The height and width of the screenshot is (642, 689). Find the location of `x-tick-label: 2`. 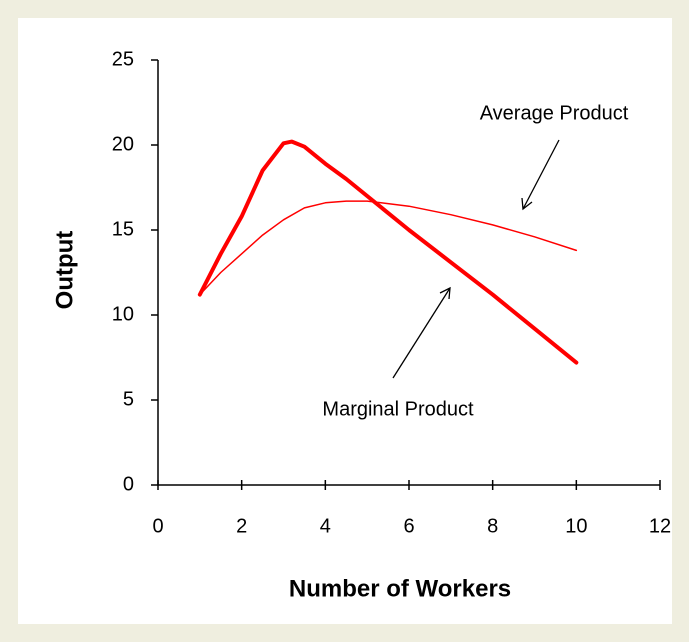

x-tick-label: 2 is located at coordinates (241, 526).